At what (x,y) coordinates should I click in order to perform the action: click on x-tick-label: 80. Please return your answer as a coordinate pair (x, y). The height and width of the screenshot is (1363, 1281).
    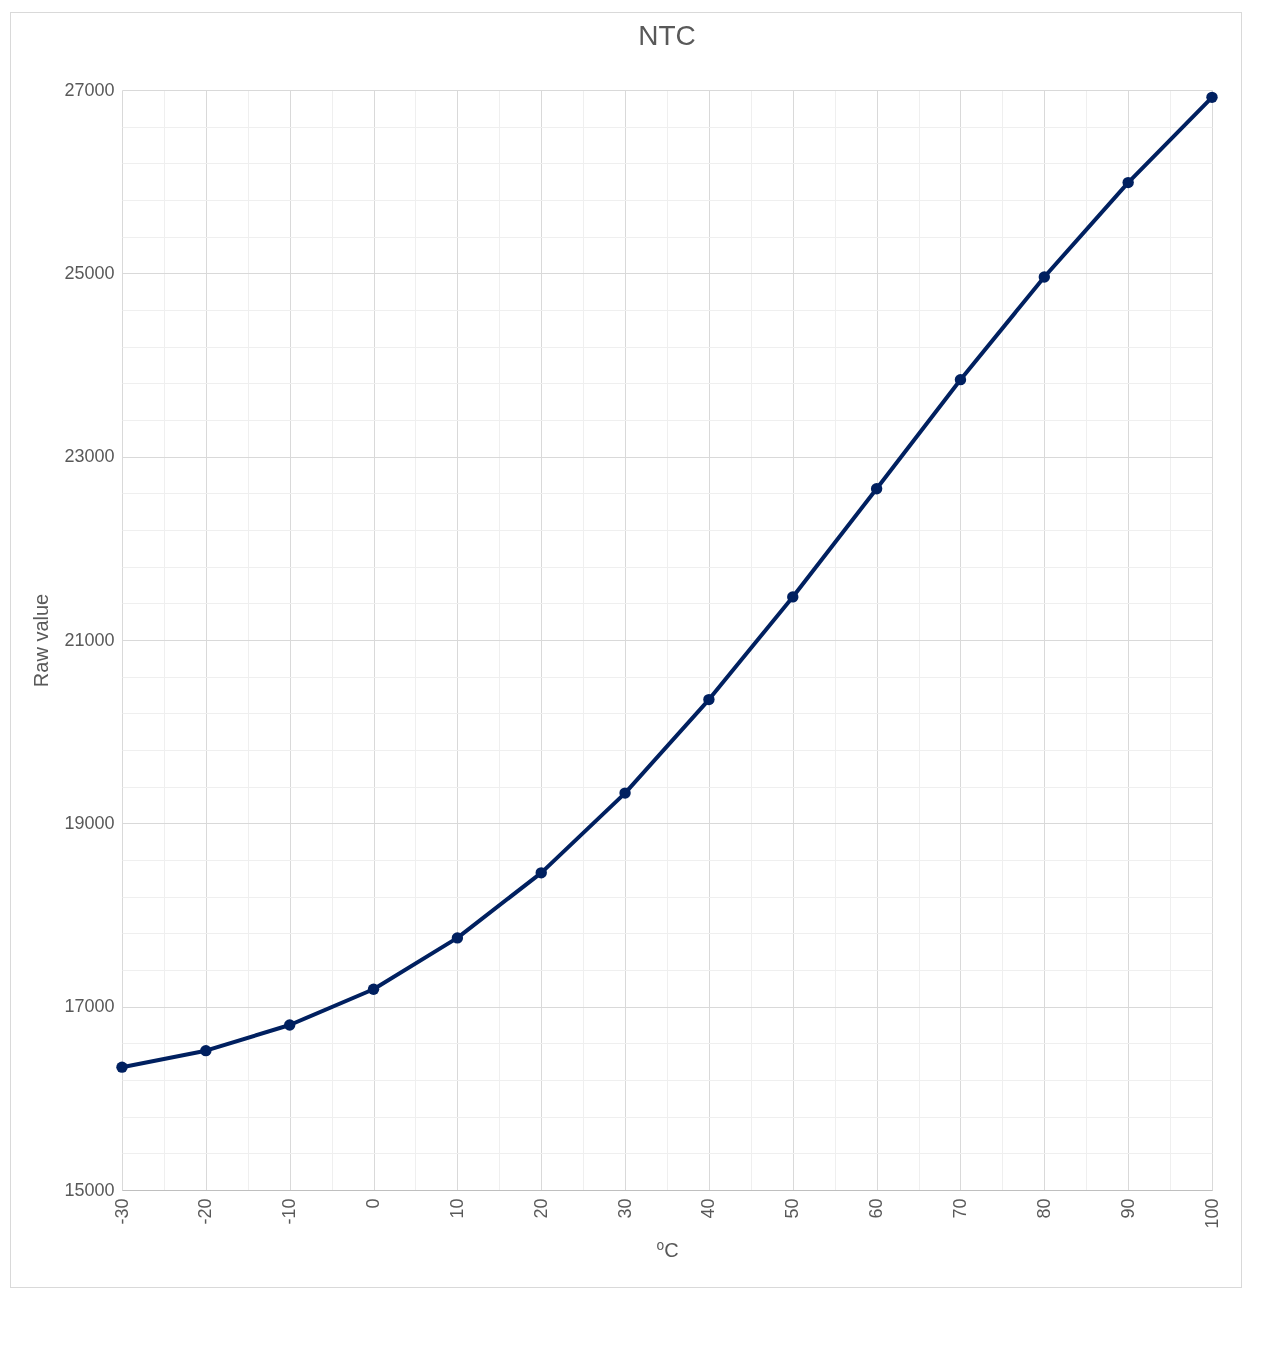
    Looking at the image, I should click on (1043, 1208).